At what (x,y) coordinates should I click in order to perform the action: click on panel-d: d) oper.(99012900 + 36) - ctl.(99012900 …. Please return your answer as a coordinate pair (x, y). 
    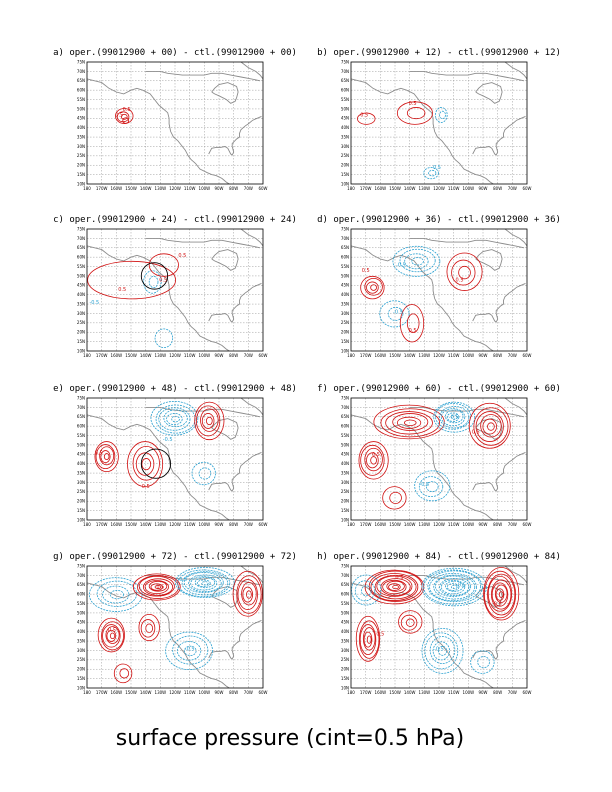
    Looking at the image, I should click on (439, 286).